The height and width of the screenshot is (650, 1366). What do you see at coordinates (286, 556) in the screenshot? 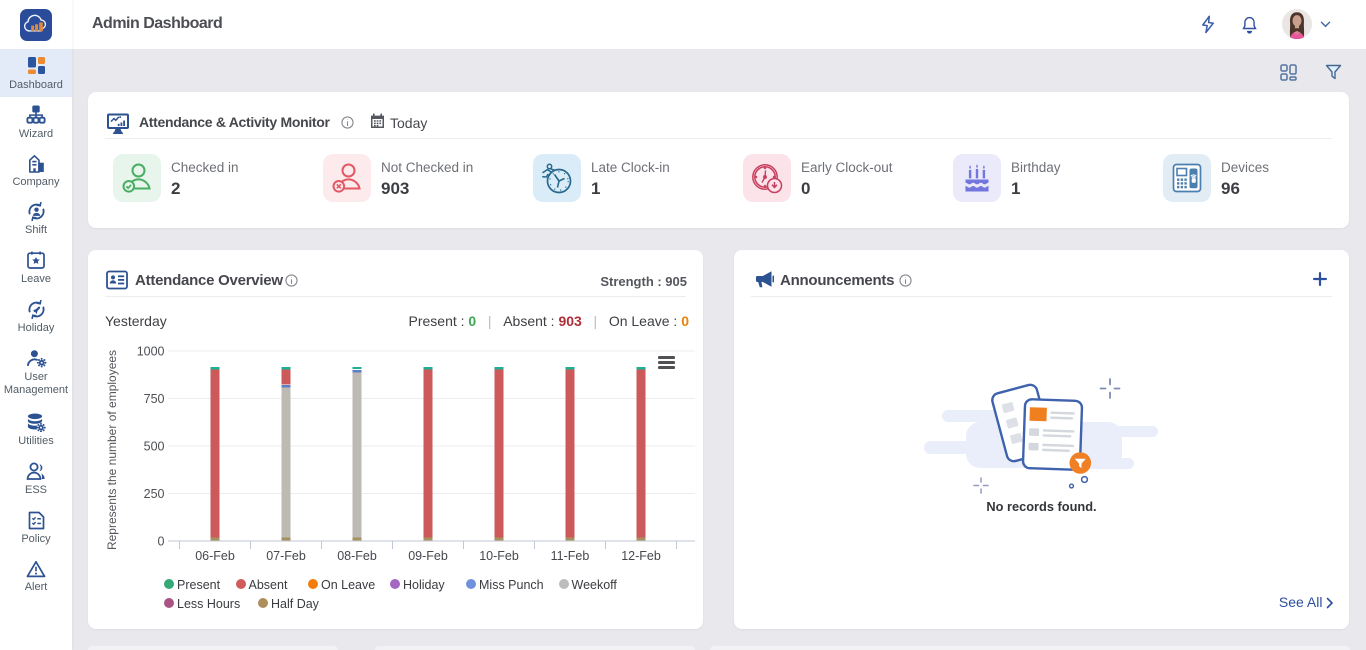
I see `svg-text: 07-Feb` at bounding box center [286, 556].